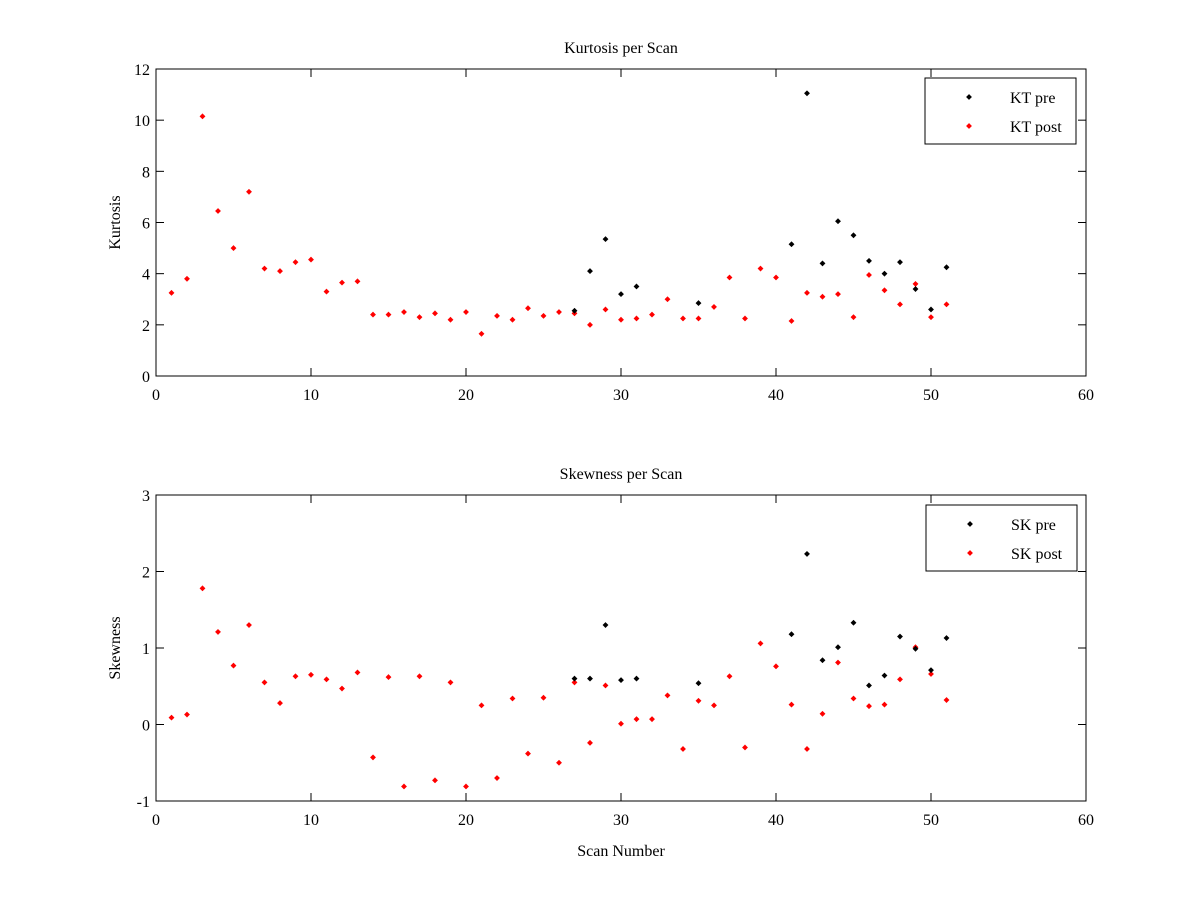 Image resolution: width=1200 pixels, height=900 pixels. I want to click on y-tick-label: 10, so click(142, 121).